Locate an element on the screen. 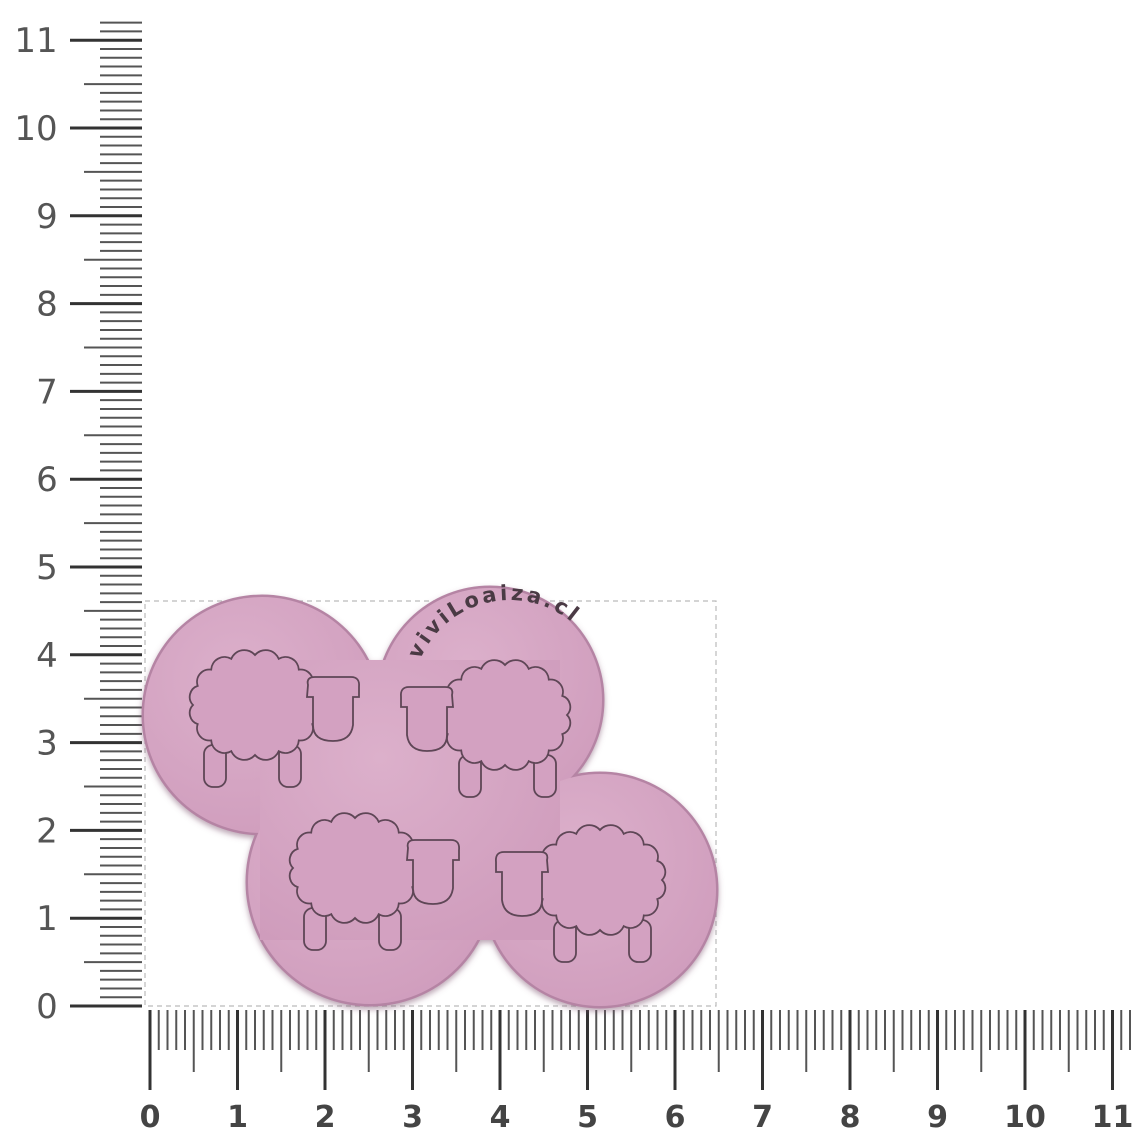 Image resolution: width=1140 pixels, height=1140 pixels. horizontal-ruler-label: 4 is located at coordinates (500, 1117).